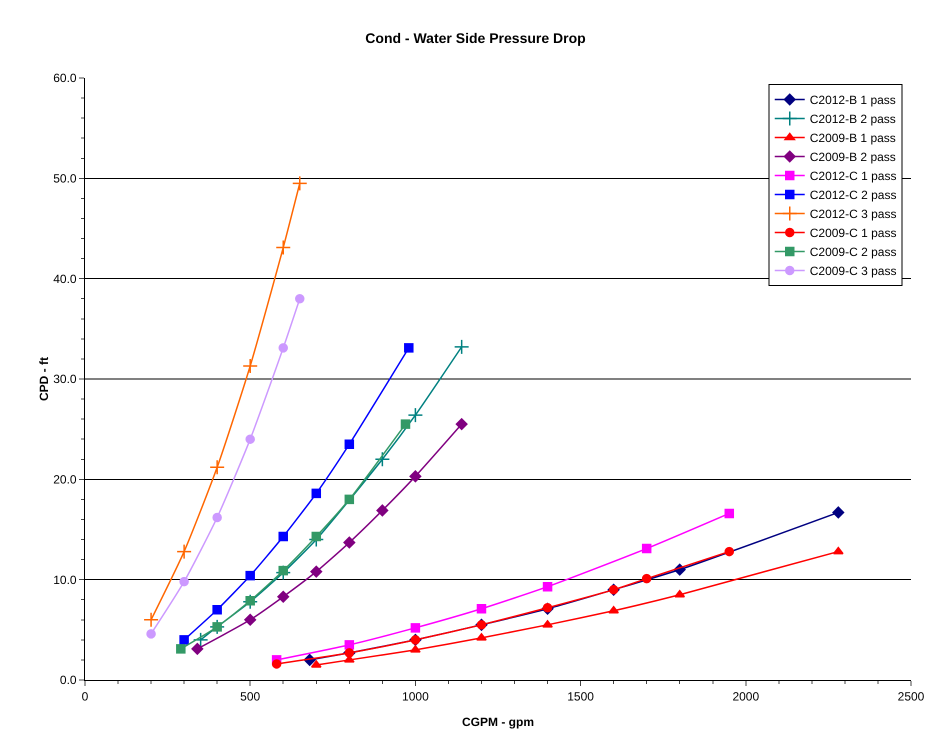 This screenshot has width=951, height=743. What do you see at coordinates (853, 233) in the screenshot?
I see `legend-label: C2009-C 1 pass` at bounding box center [853, 233].